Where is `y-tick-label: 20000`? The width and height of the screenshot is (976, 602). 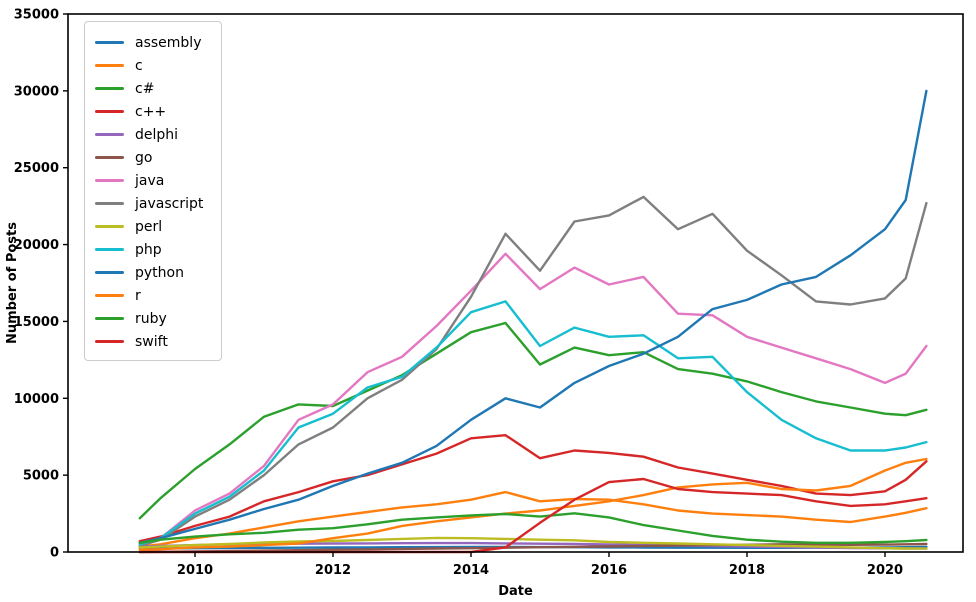
y-tick-label: 20000 is located at coordinates (36, 245).